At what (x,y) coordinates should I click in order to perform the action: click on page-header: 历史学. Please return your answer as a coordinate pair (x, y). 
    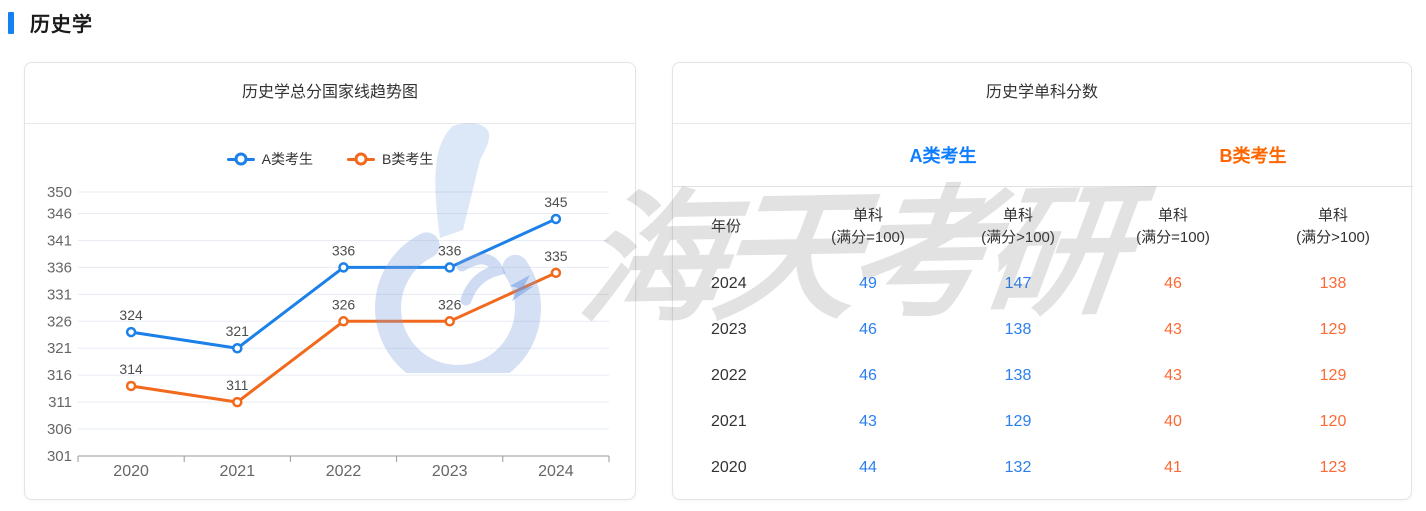
    Looking at the image, I should click on (50, 22).